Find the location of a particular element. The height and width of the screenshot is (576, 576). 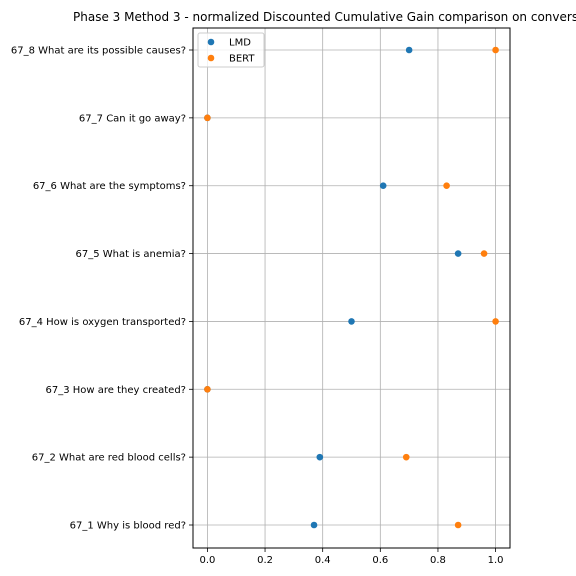

y-tick-label: 67_3 How are they created? is located at coordinates (115, 390).